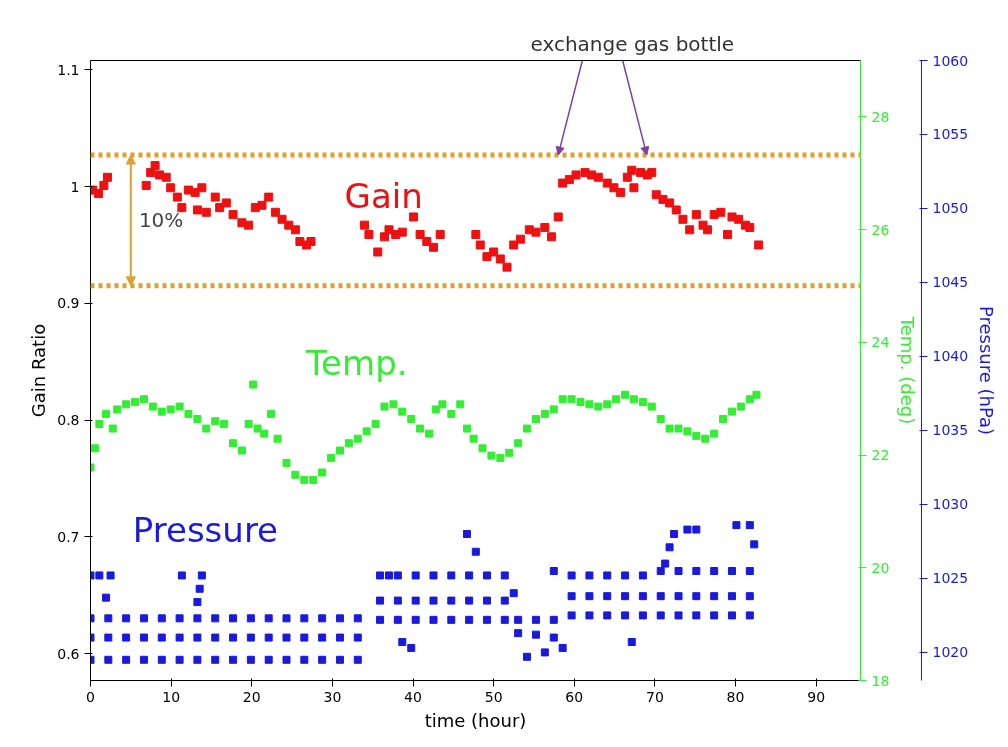  I want to click on y2-tick-label: 26, so click(880, 229).